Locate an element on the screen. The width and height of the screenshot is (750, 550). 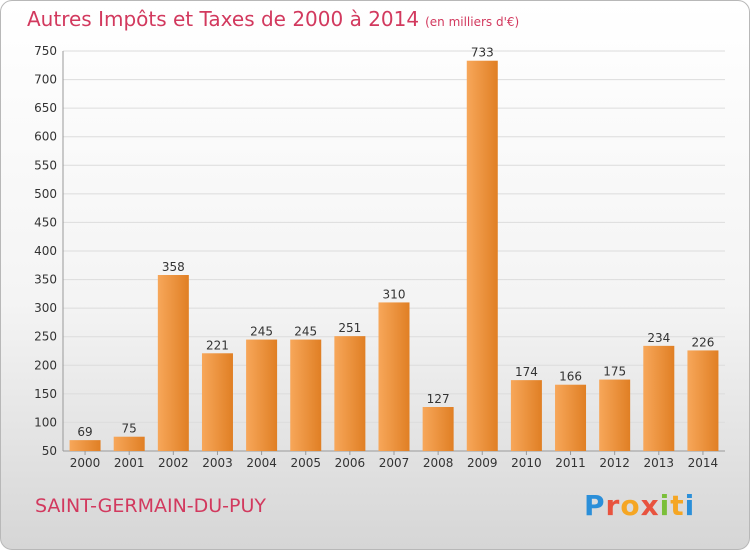
y-tick-label: 100 is located at coordinates (45, 422).